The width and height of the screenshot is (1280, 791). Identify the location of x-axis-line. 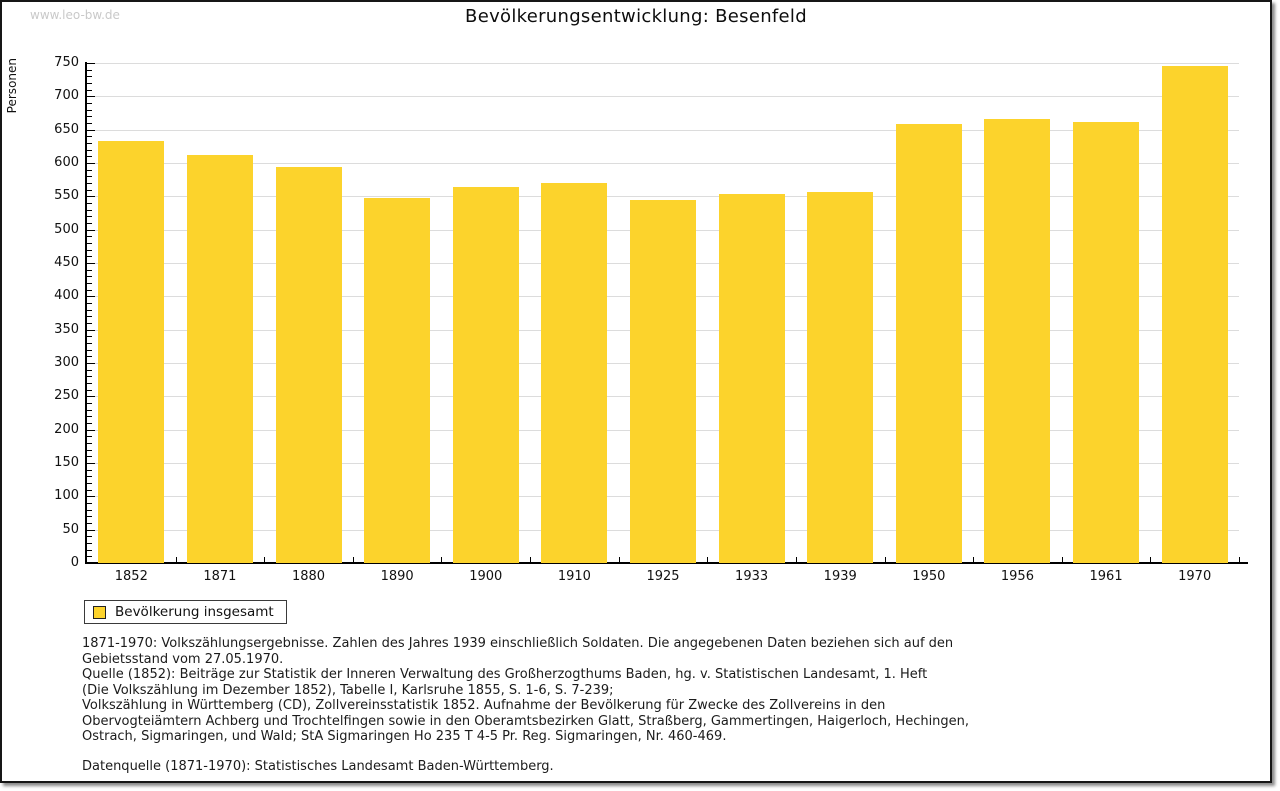
(666, 563).